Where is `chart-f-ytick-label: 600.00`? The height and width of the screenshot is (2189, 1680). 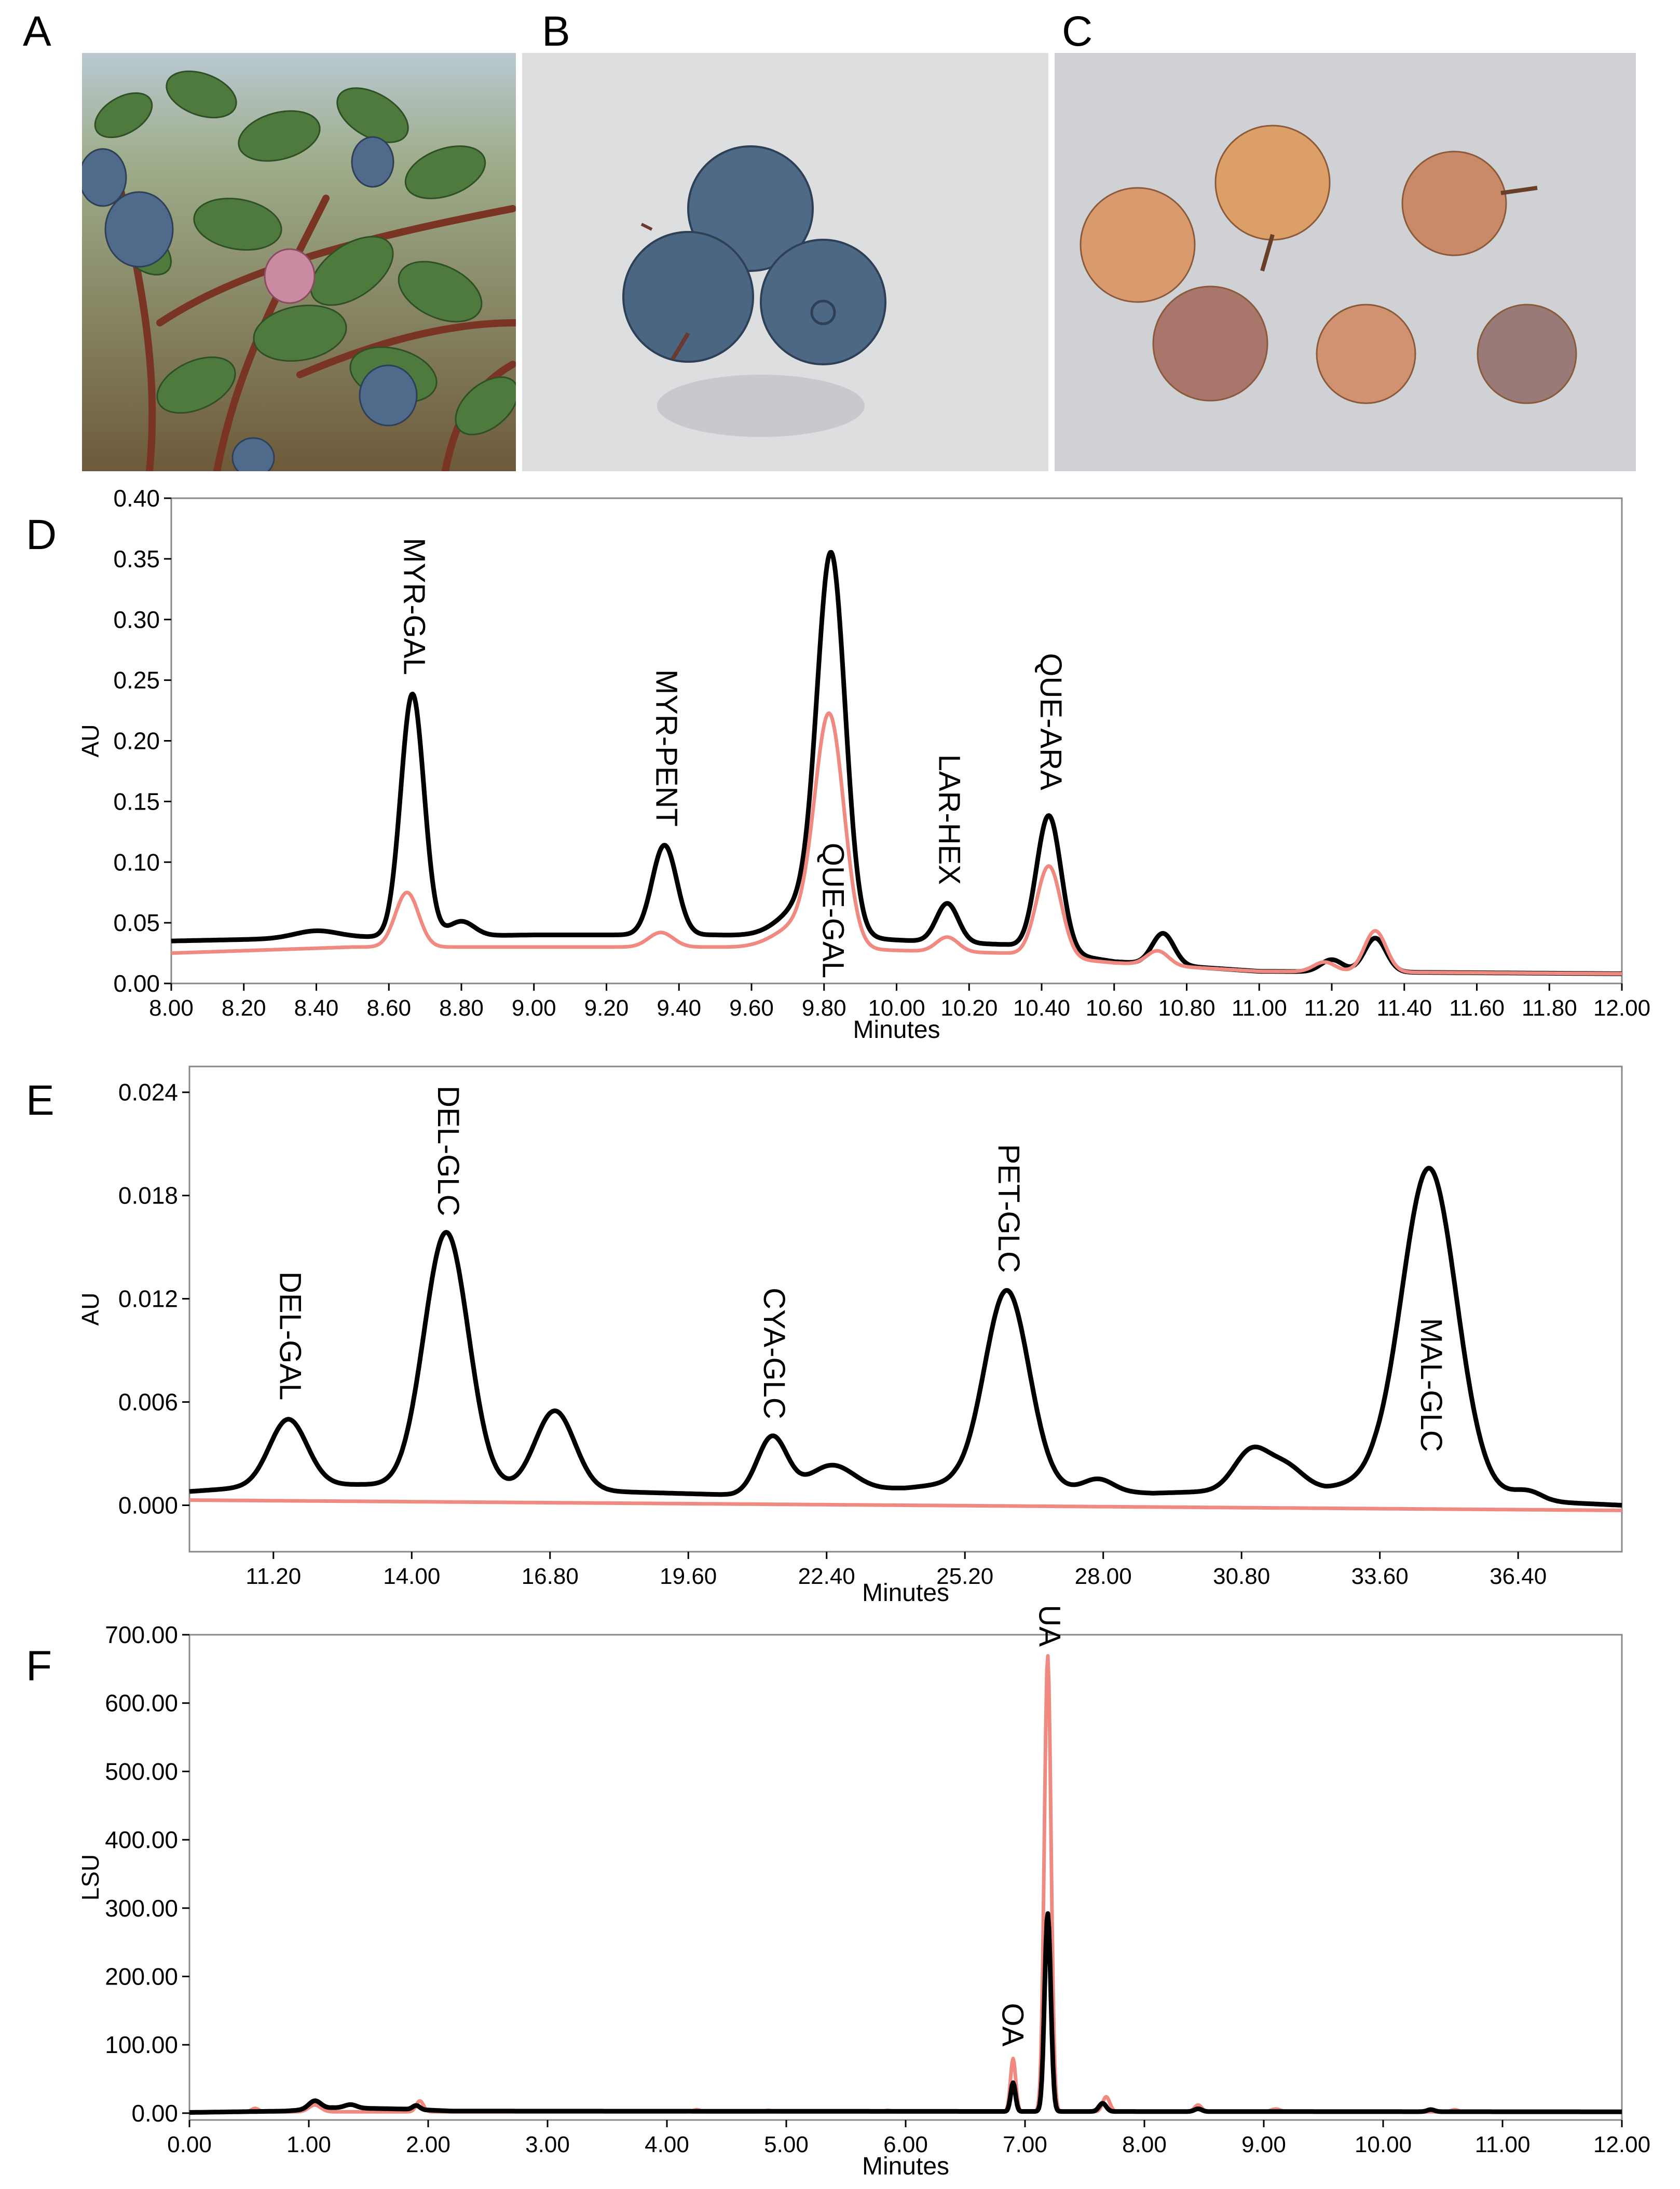 chart-f-ytick-label: 600.00 is located at coordinates (141, 1704).